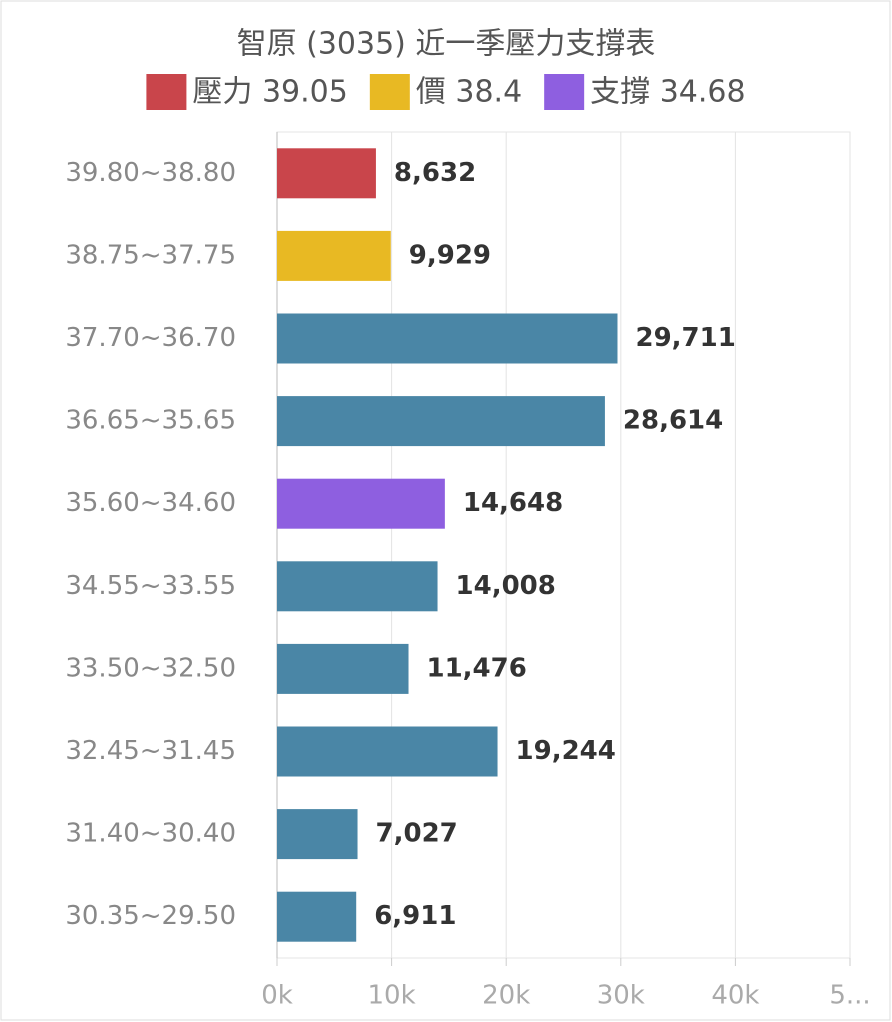 The height and width of the screenshot is (1022, 892). What do you see at coordinates (446, 44) in the screenshot?
I see `chart-title: 智原 (3035) 近一季壓力支撐表` at bounding box center [446, 44].